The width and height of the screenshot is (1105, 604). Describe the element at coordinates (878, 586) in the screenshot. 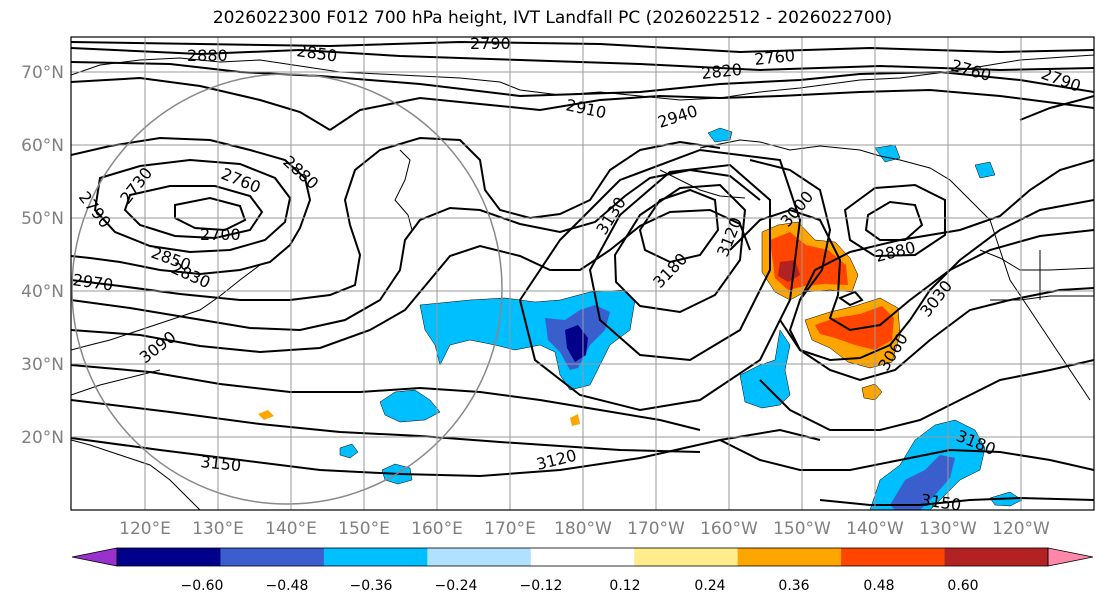

I see `colorbar-tick: 0.48` at that location.